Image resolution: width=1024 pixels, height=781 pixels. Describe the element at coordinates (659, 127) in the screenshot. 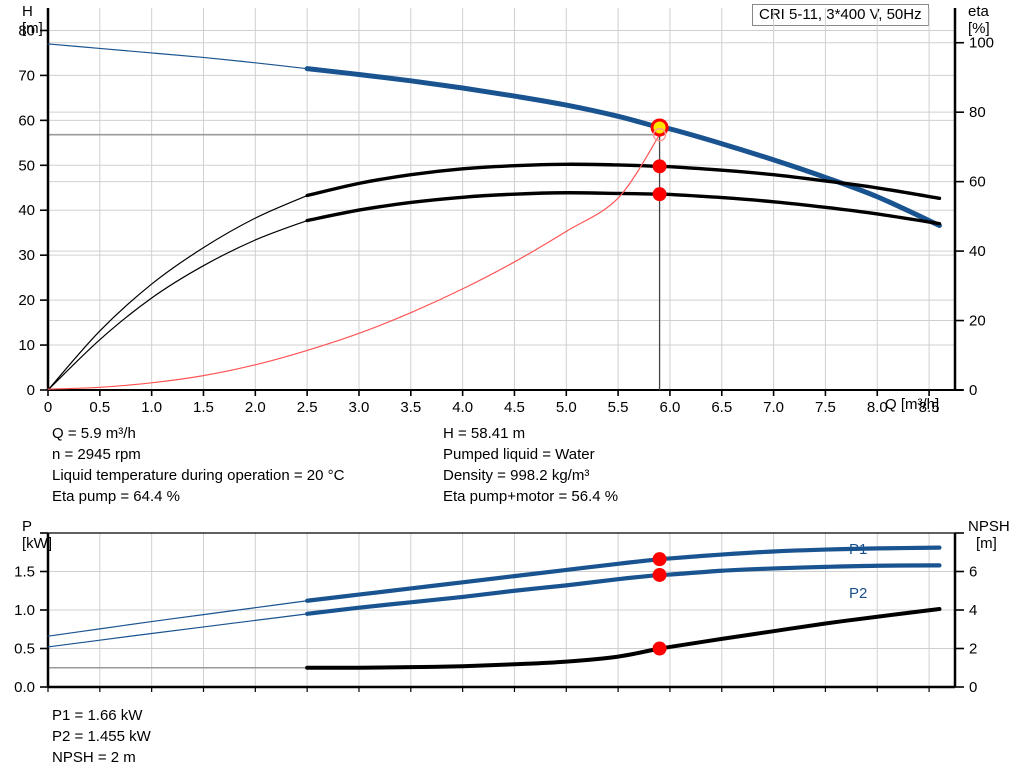

I see `duty-point-head` at that location.